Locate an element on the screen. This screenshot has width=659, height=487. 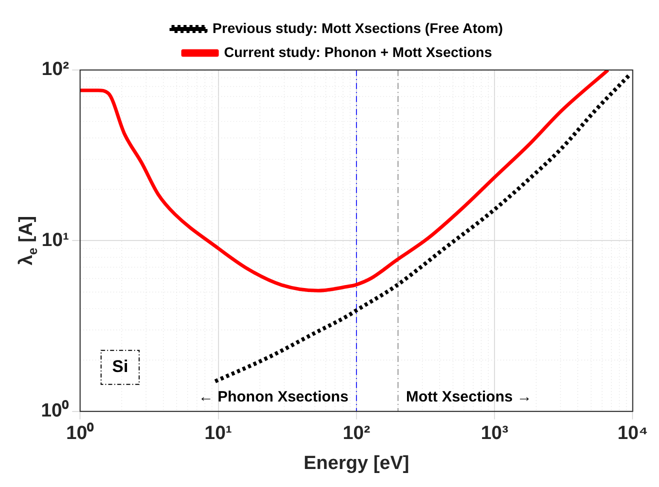
x-tick-label: 10¹ is located at coordinates (218, 433).